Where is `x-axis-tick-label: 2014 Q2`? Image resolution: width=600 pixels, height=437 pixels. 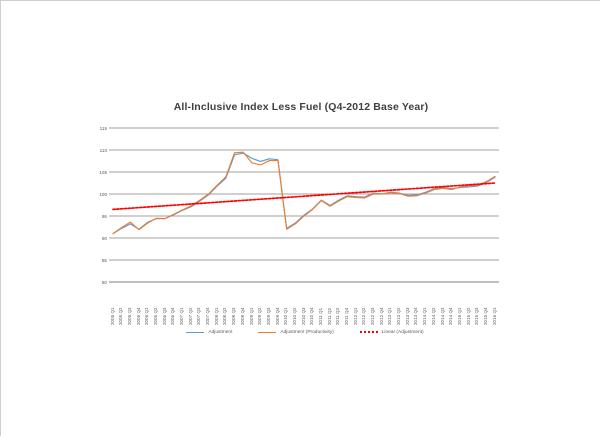
x-axis-tick-label: 2014 Q2 is located at coordinates (433, 316).